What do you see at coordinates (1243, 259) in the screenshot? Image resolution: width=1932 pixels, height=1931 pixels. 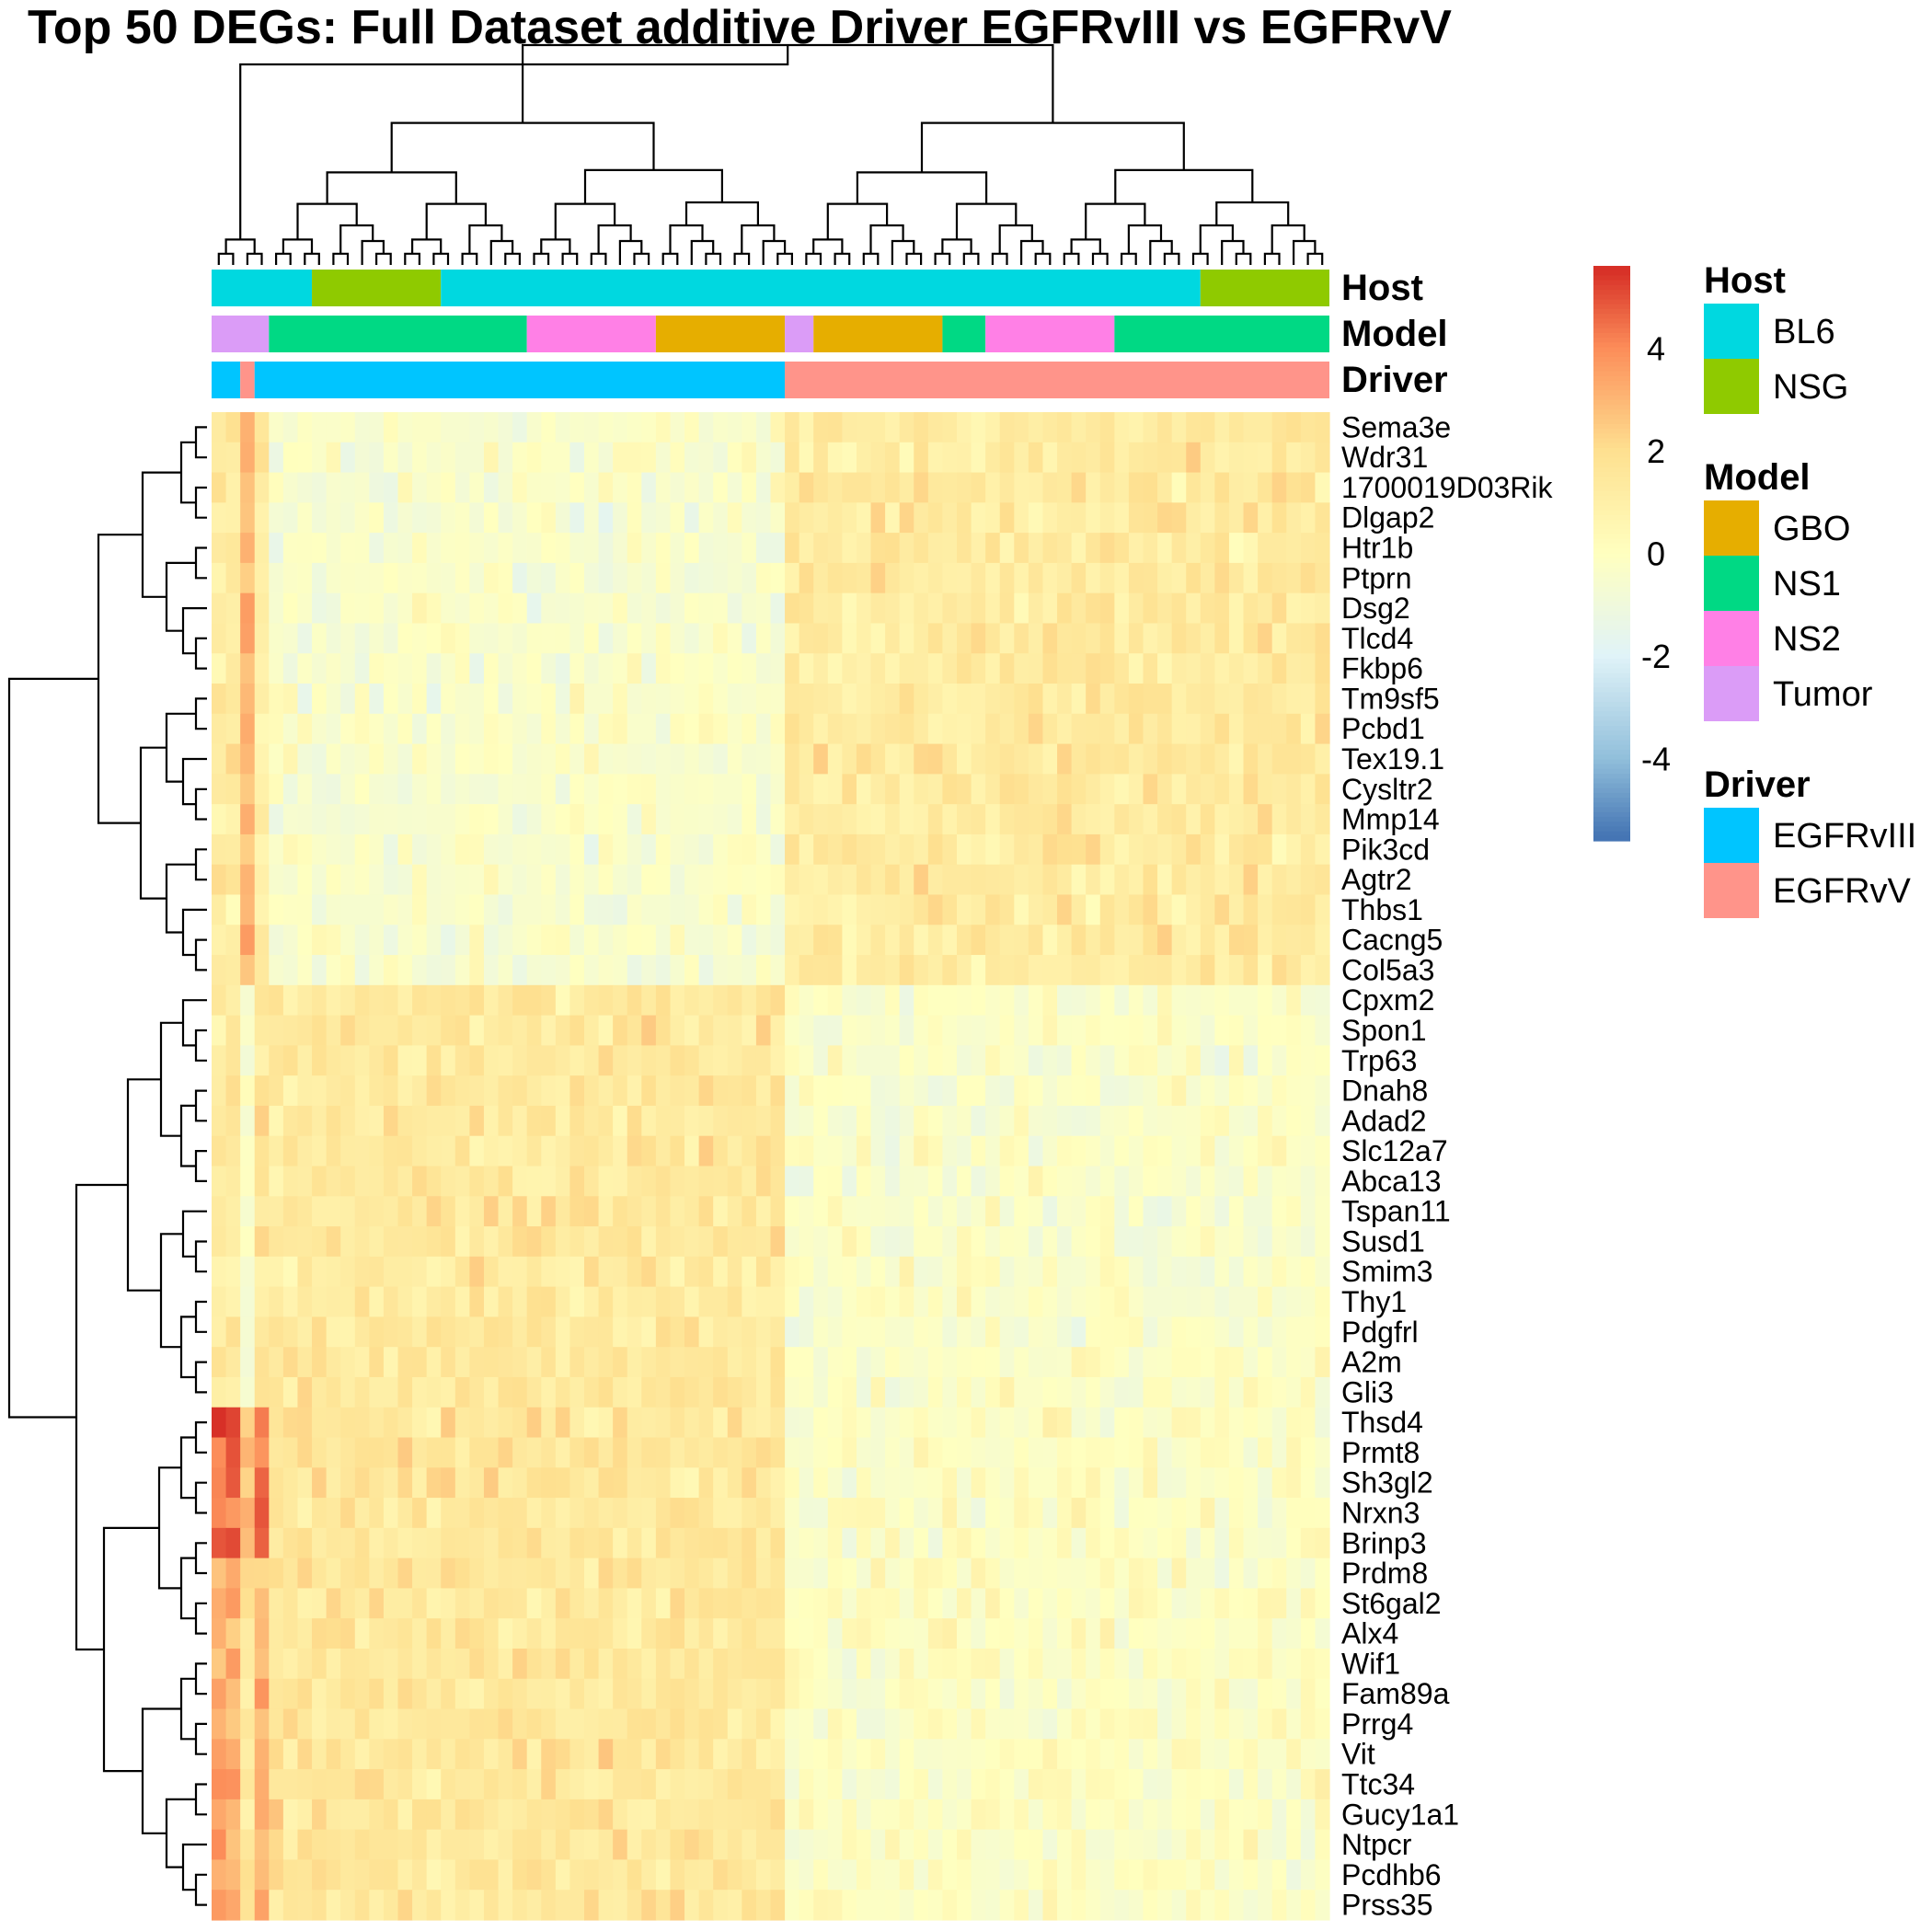 I see `dendrogram-branch` at bounding box center [1243, 259].